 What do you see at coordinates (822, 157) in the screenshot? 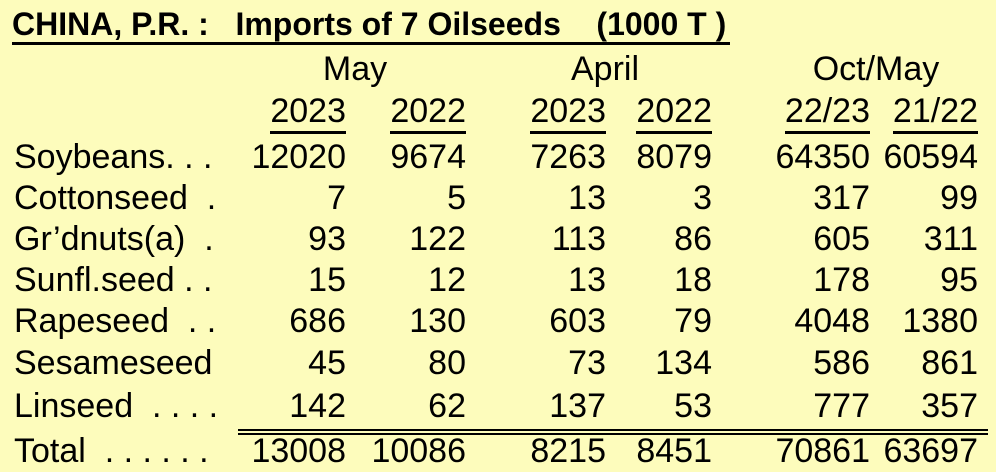
I see `table-cell: 64350` at bounding box center [822, 157].